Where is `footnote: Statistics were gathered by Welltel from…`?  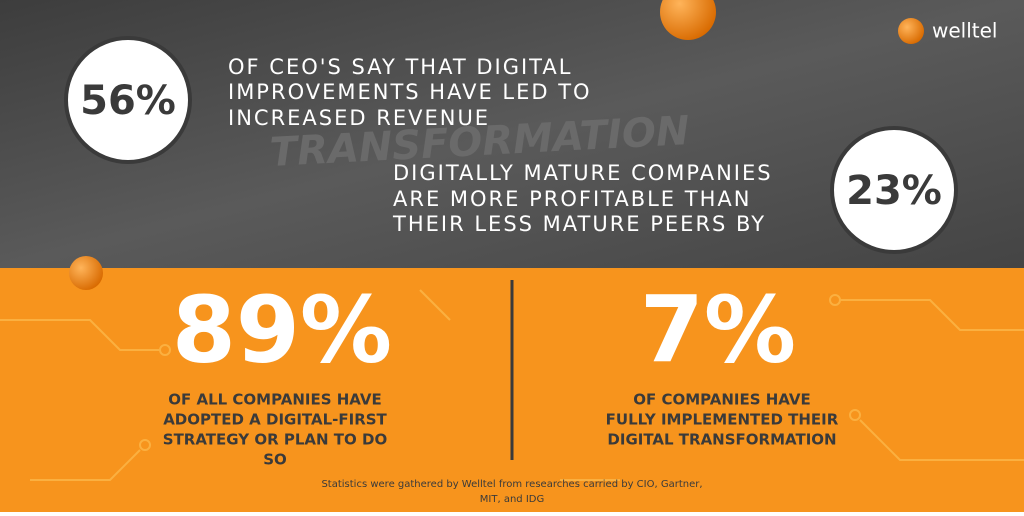 footnote: Statistics were gathered by Welltel from… is located at coordinates (511, 484).